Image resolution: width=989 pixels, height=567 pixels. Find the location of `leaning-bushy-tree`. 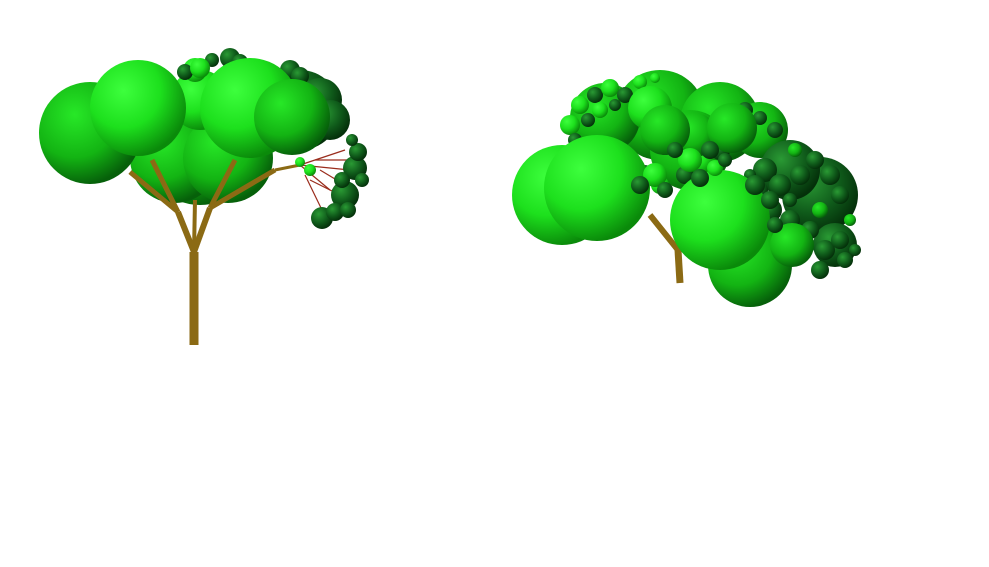

leaning-bushy-tree is located at coordinates (686, 188).